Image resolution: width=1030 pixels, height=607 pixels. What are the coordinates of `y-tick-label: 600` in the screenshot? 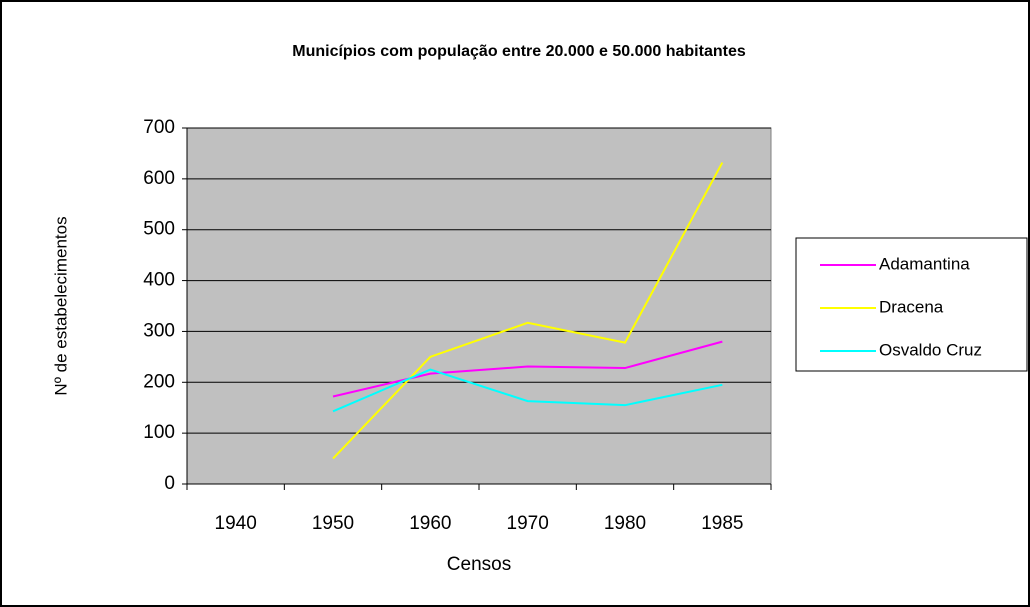 It's located at (159, 178).